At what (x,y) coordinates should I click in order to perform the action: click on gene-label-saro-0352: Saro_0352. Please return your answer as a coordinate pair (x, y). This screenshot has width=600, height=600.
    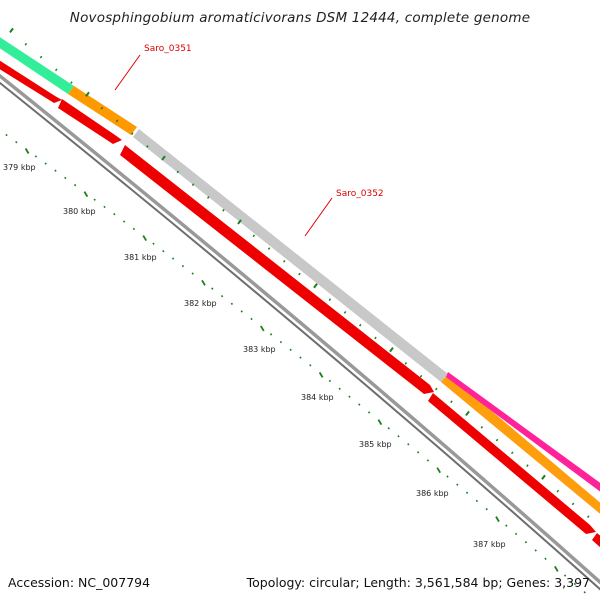
    Looking at the image, I should click on (360, 194).